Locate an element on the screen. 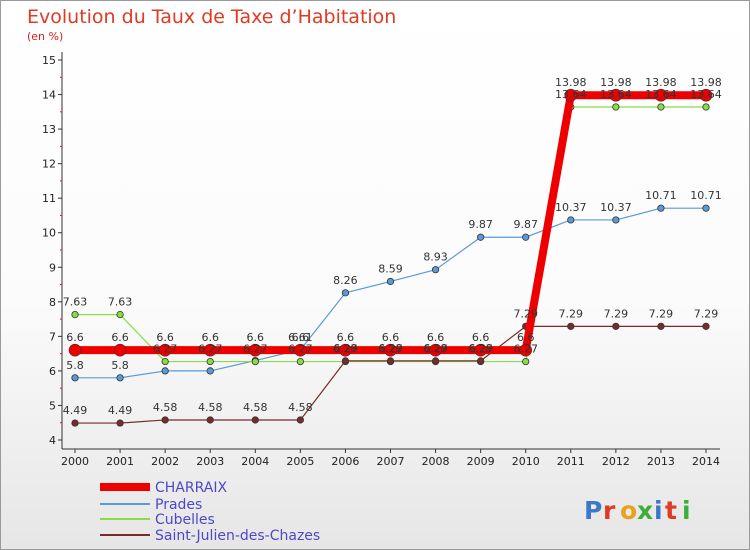 The width and height of the screenshot is (750, 550). x-tick-label: 2013 is located at coordinates (661, 461).